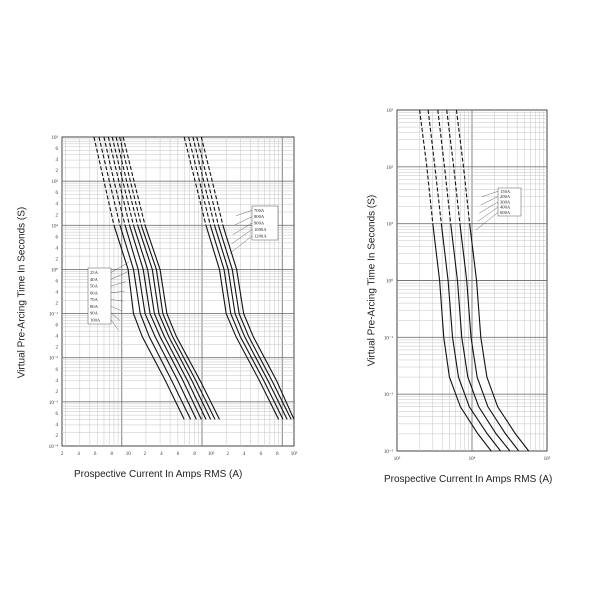 Image resolution: width=600 pixels, height=600 pixels. I want to click on series-900a-line-upper, so click(204, 181).